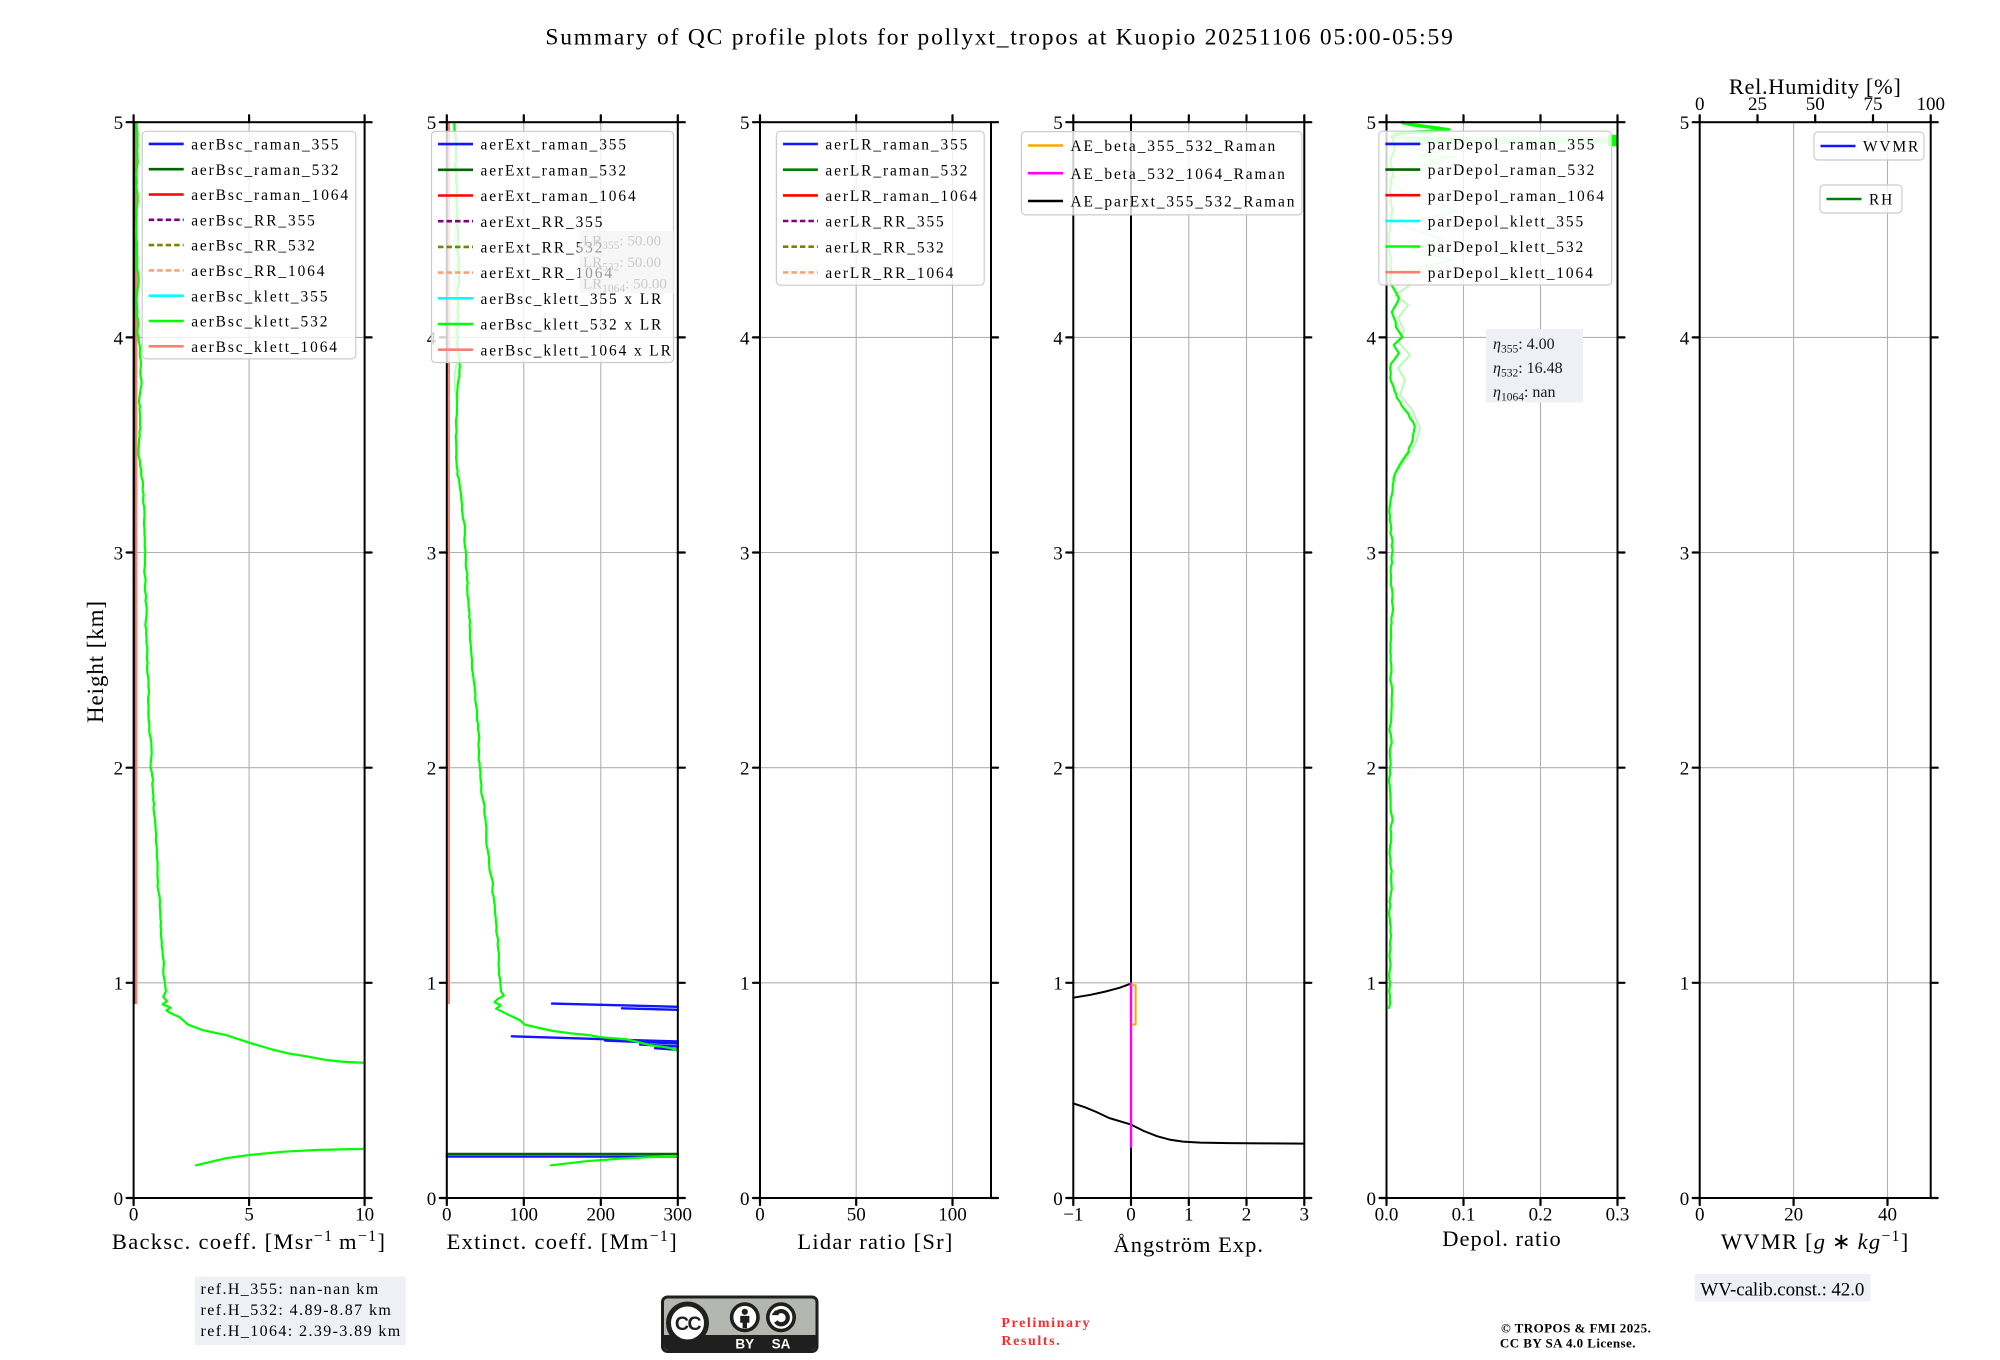 This screenshot has height=1360, width=2000. I want to click on svg-text: 0.0, so click(1387, 1215).